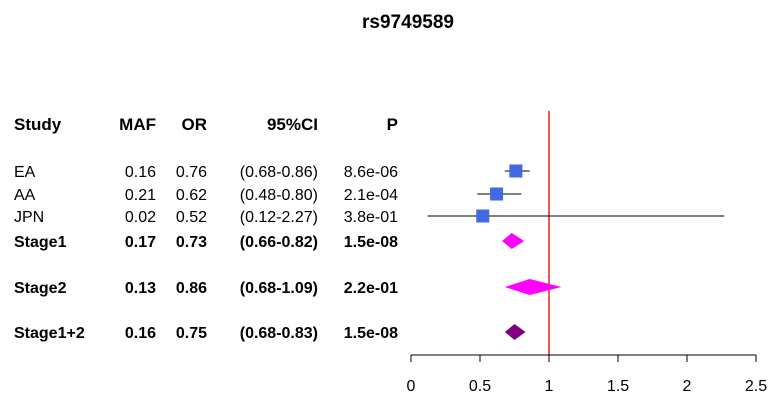  Describe the element at coordinates (191, 242) in the screenshot. I see `row-3-or: 0.73` at that location.